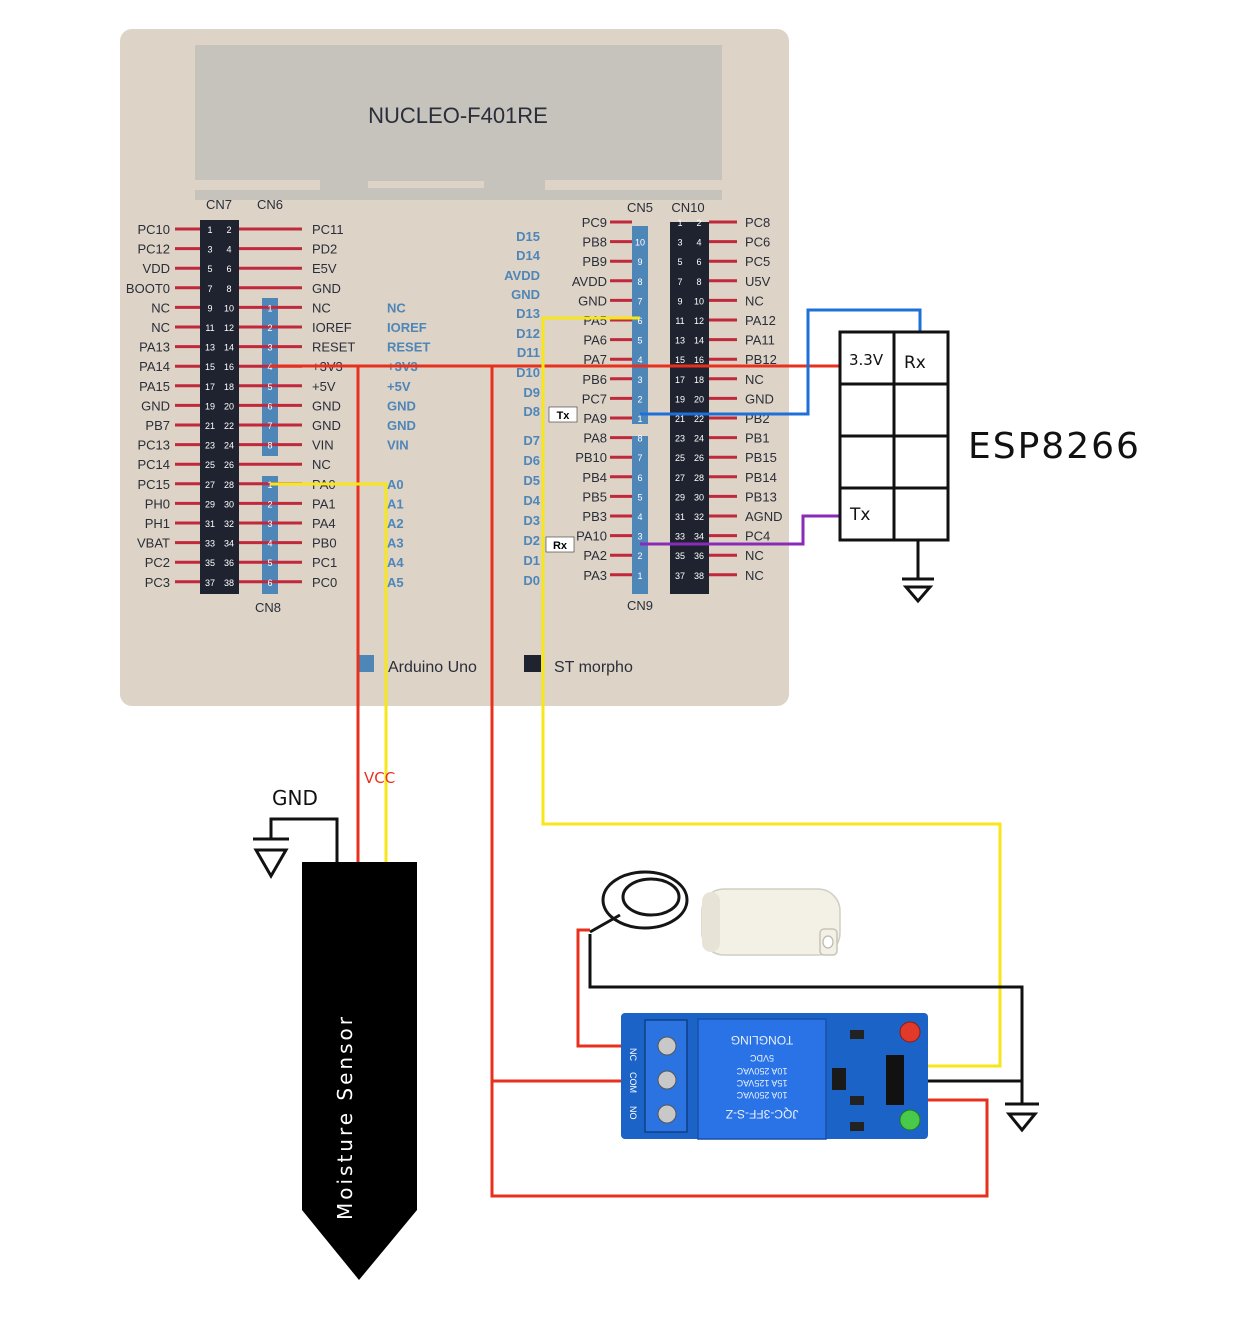 Image resolution: width=1235 pixels, height=1321 pixels. I want to click on arduino-power-label: +5V, so click(399, 386).